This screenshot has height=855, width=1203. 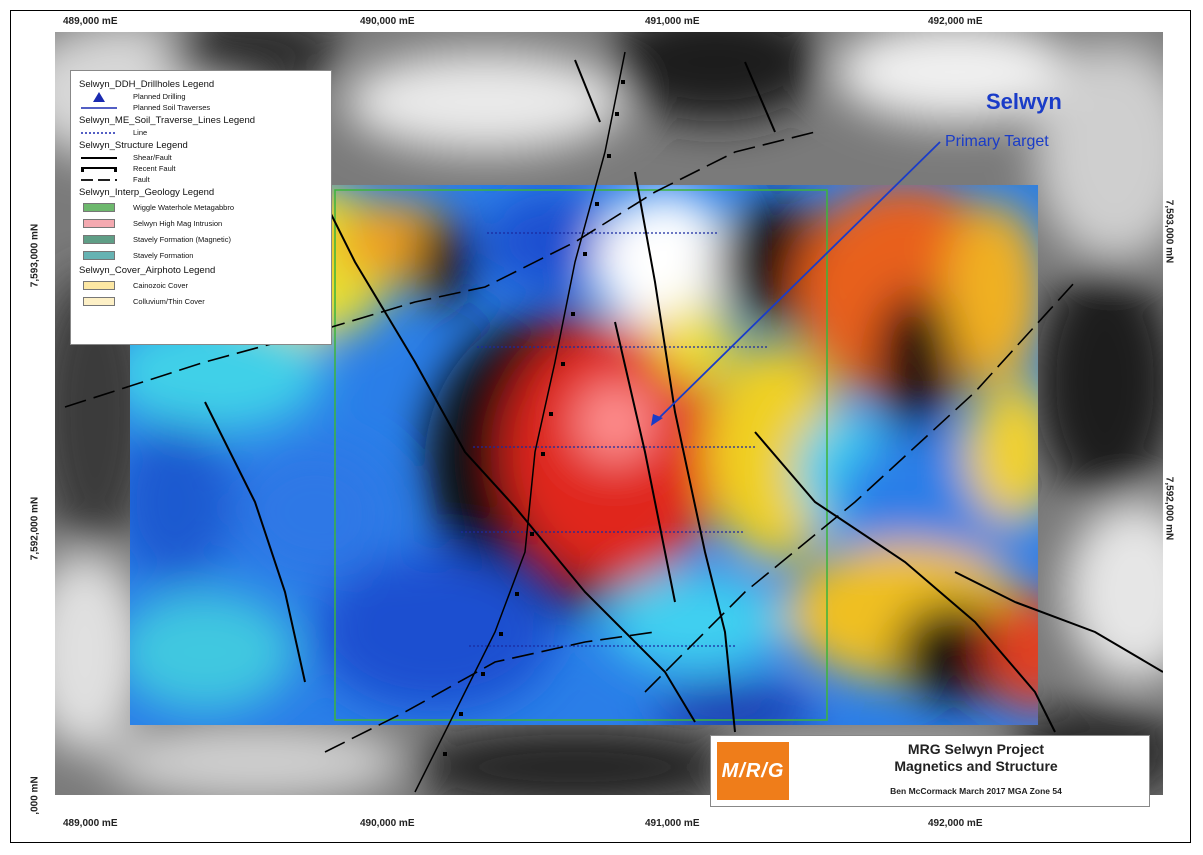 I want to click on map-title-line1: MRG Selwyn Project, so click(x=976, y=749).